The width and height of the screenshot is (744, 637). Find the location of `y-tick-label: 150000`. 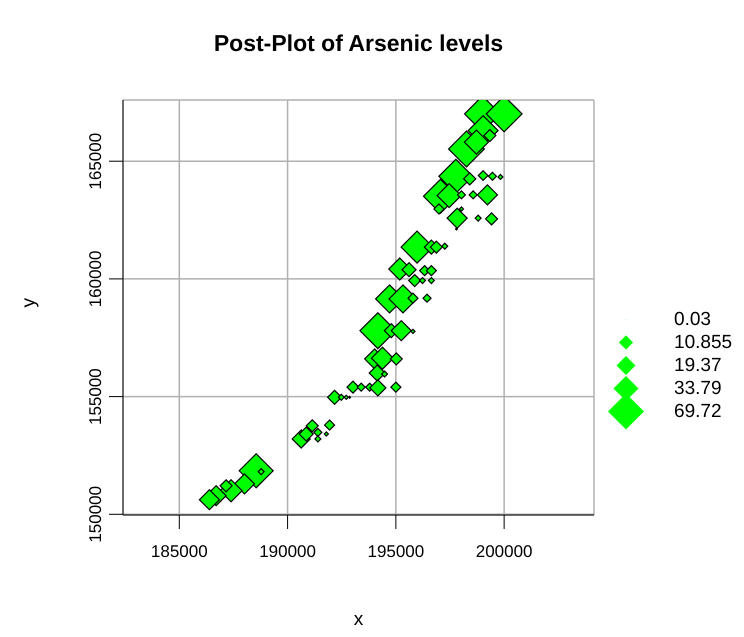

y-tick-label: 150000 is located at coordinates (95, 514).